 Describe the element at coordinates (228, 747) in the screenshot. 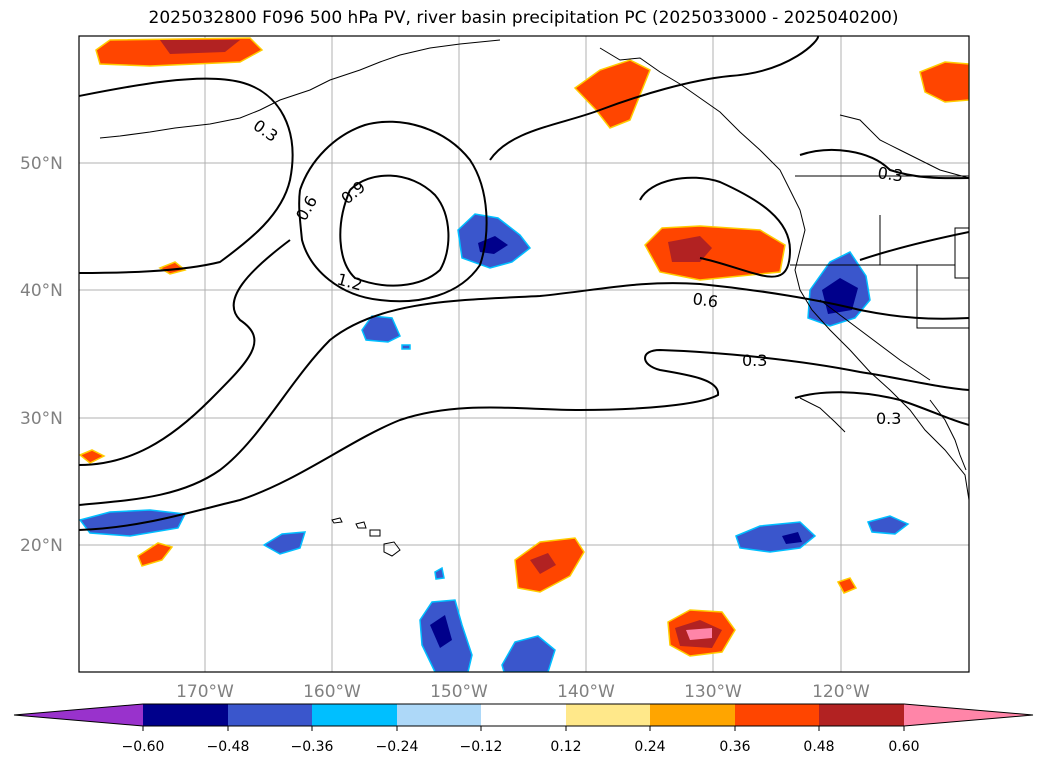

I see `colorbar-tick-label: −0.48` at that location.